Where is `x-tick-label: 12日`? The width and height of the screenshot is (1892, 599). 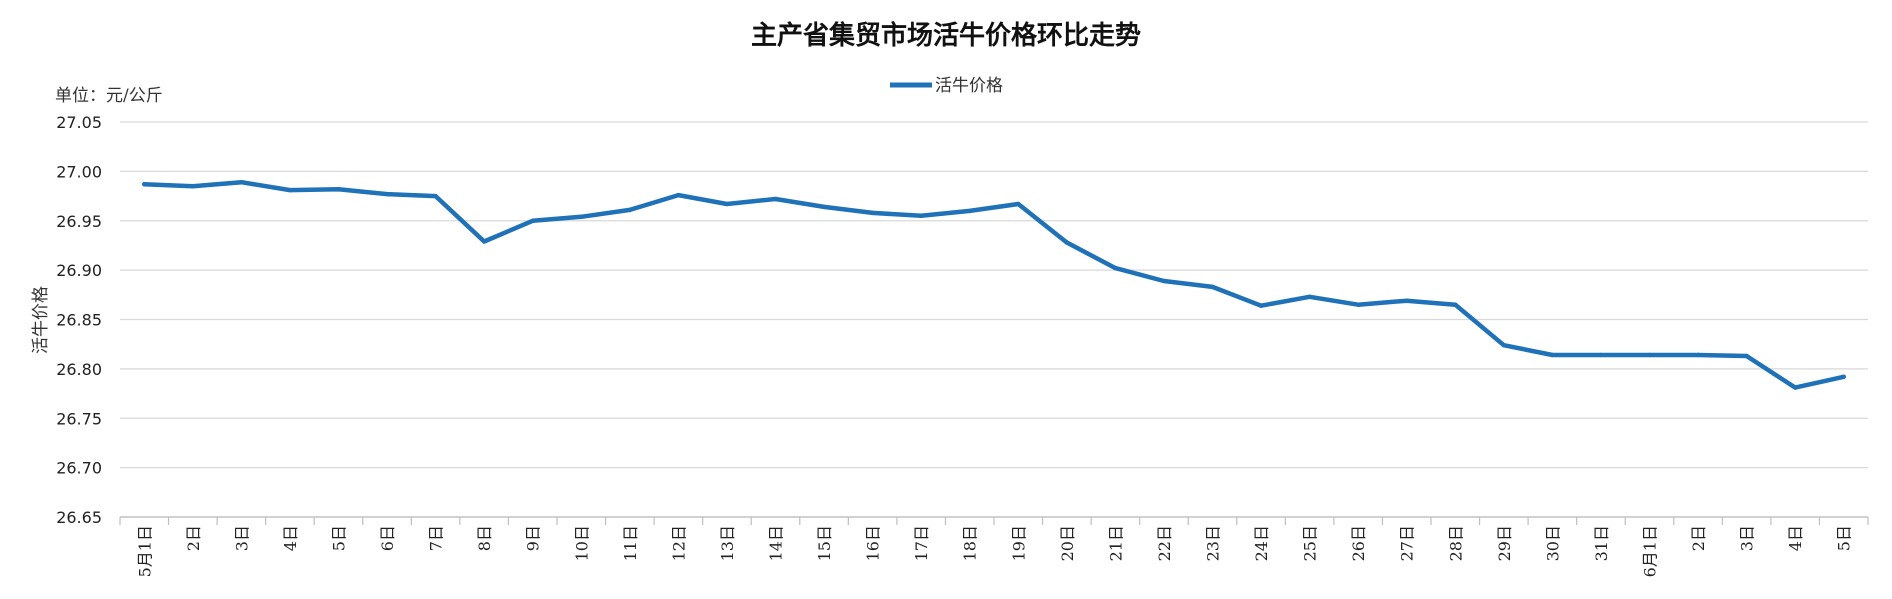
x-tick-label: 12日 is located at coordinates (678, 543).